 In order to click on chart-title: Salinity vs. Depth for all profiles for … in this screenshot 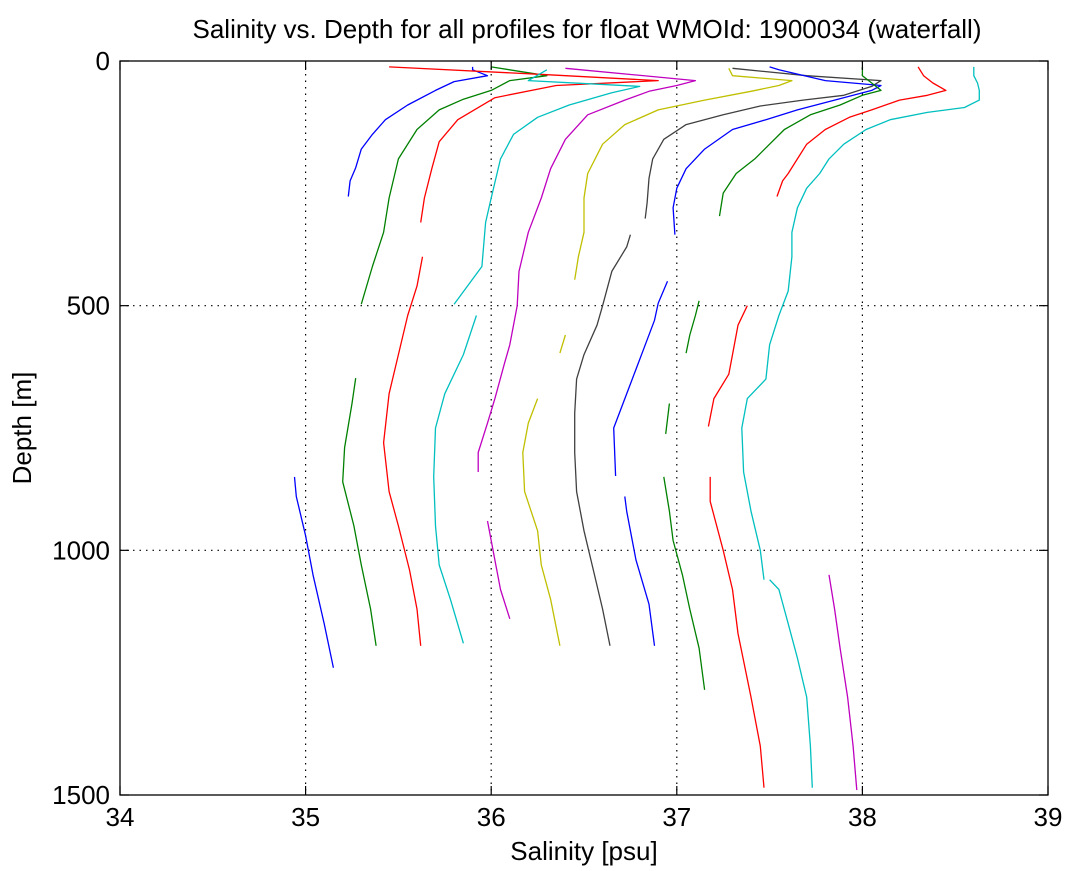, I will do `click(587, 29)`.